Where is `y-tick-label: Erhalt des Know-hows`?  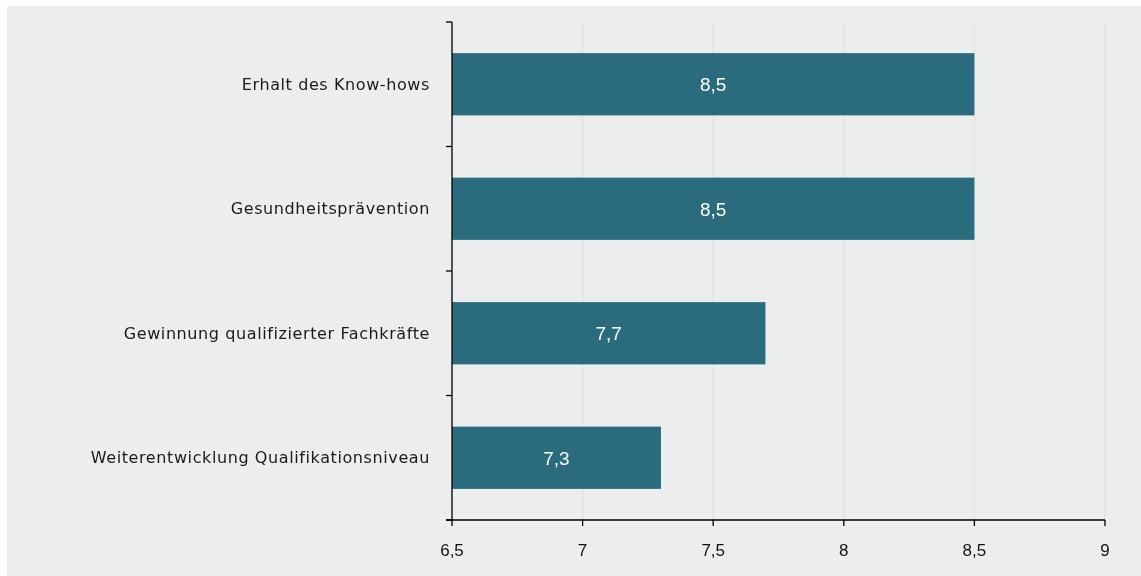 y-tick-label: Erhalt des Know-hows is located at coordinates (335, 84).